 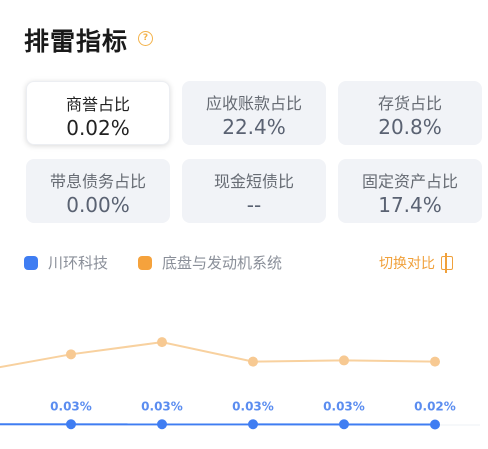 I want to click on metric-card-goodwill: 商誉占比 0.02%, so click(x=98, y=113).